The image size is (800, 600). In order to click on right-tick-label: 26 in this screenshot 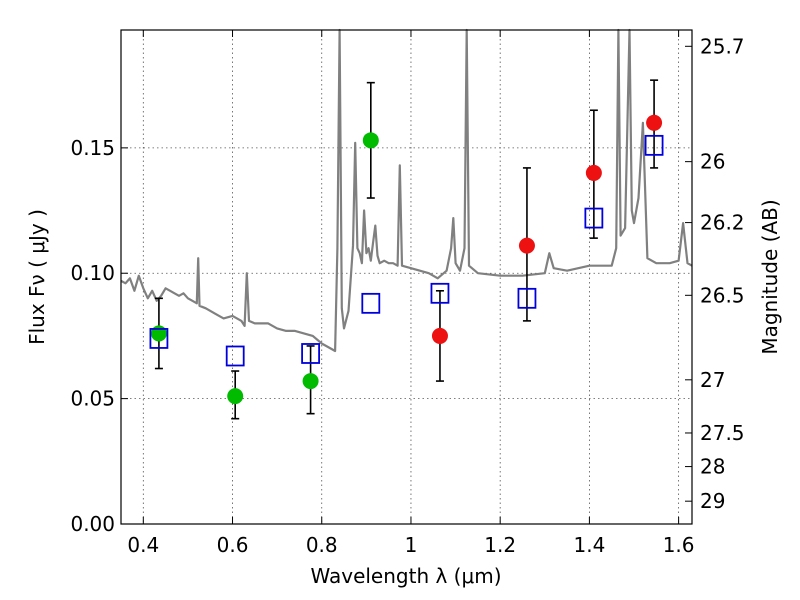, I will do `click(712, 162)`.